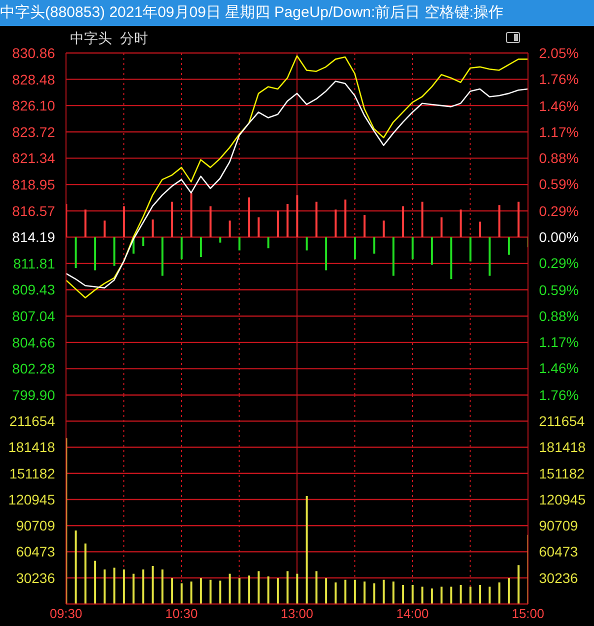  Describe the element at coordinates (562, 500) in the screenshot. I see `y2-tick-label: 120945` at that location.